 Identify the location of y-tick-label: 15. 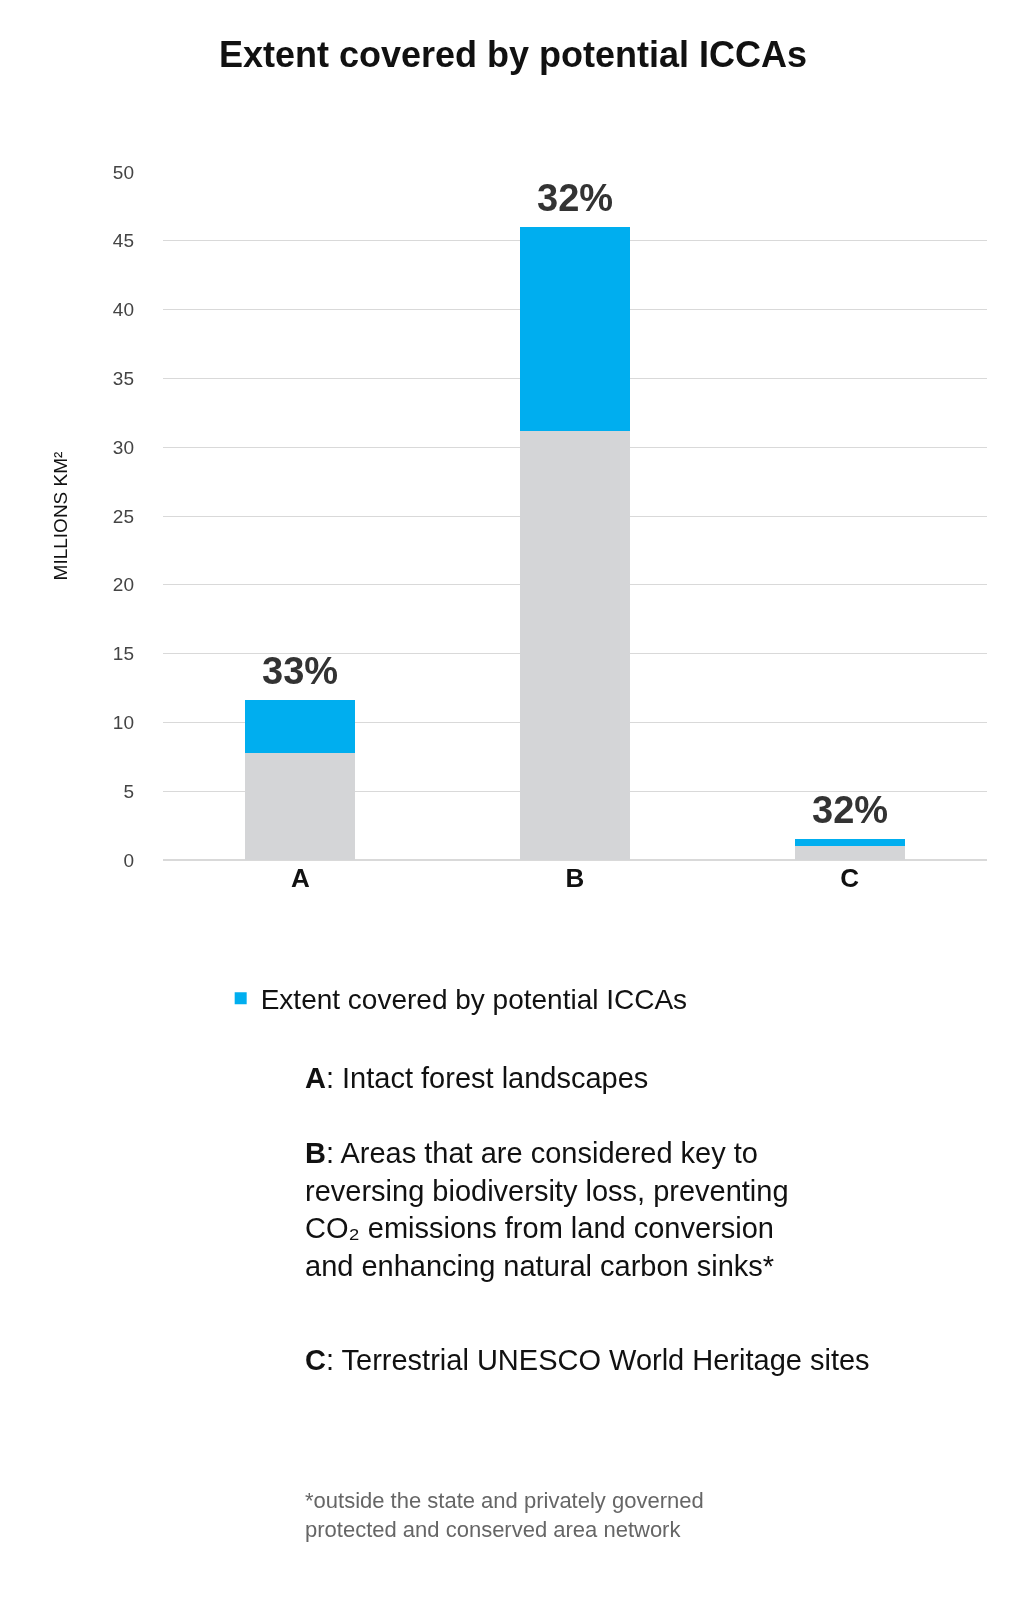
(123, 654).